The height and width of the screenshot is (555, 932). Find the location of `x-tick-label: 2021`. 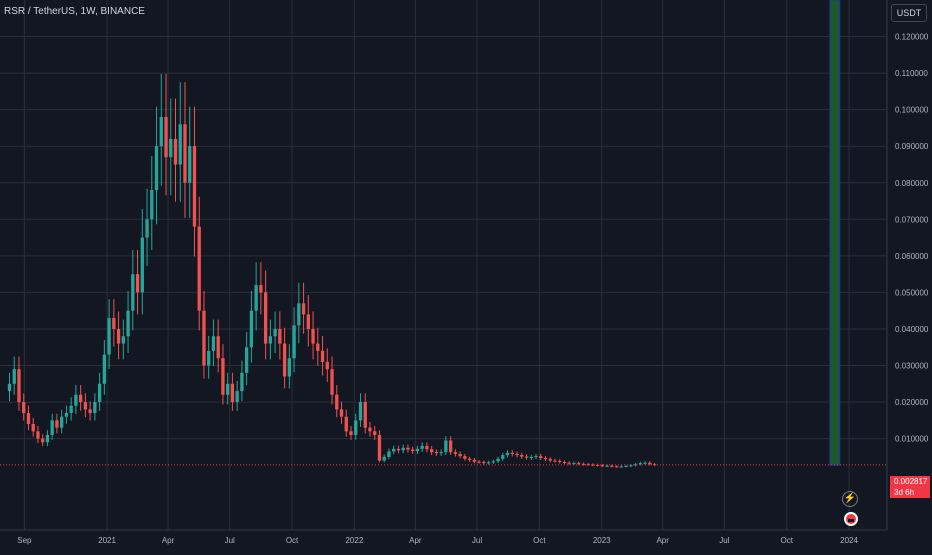

x-tick-label: 2021 is located at coordinates (107, 540).